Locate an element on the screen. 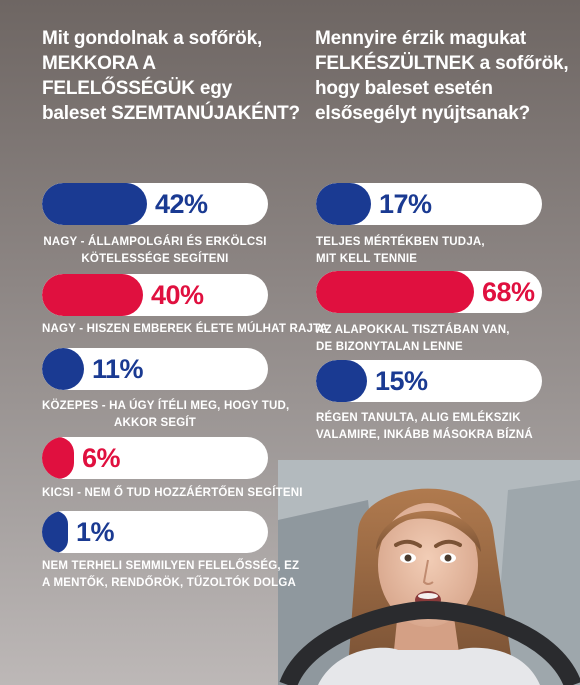  left-category-line: KICSI - NEM Ő TUD HOZZÁÉRTŐEN SEGÍTENI is located at coordinates (172, 493).